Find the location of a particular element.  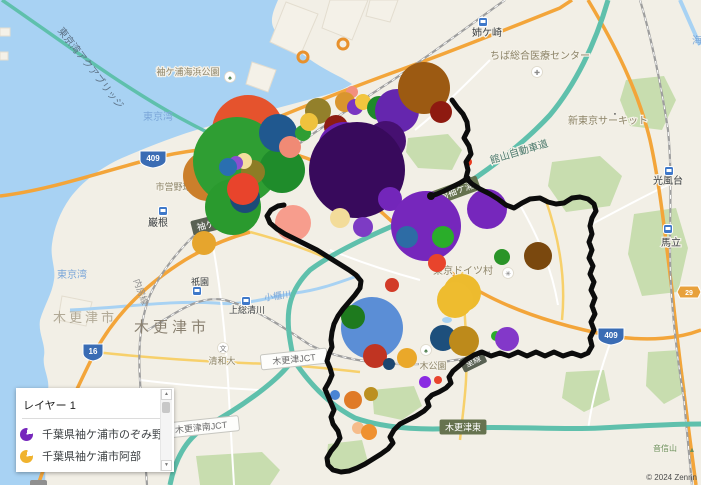

map-label: 海 is located at coordinates (696, 40).